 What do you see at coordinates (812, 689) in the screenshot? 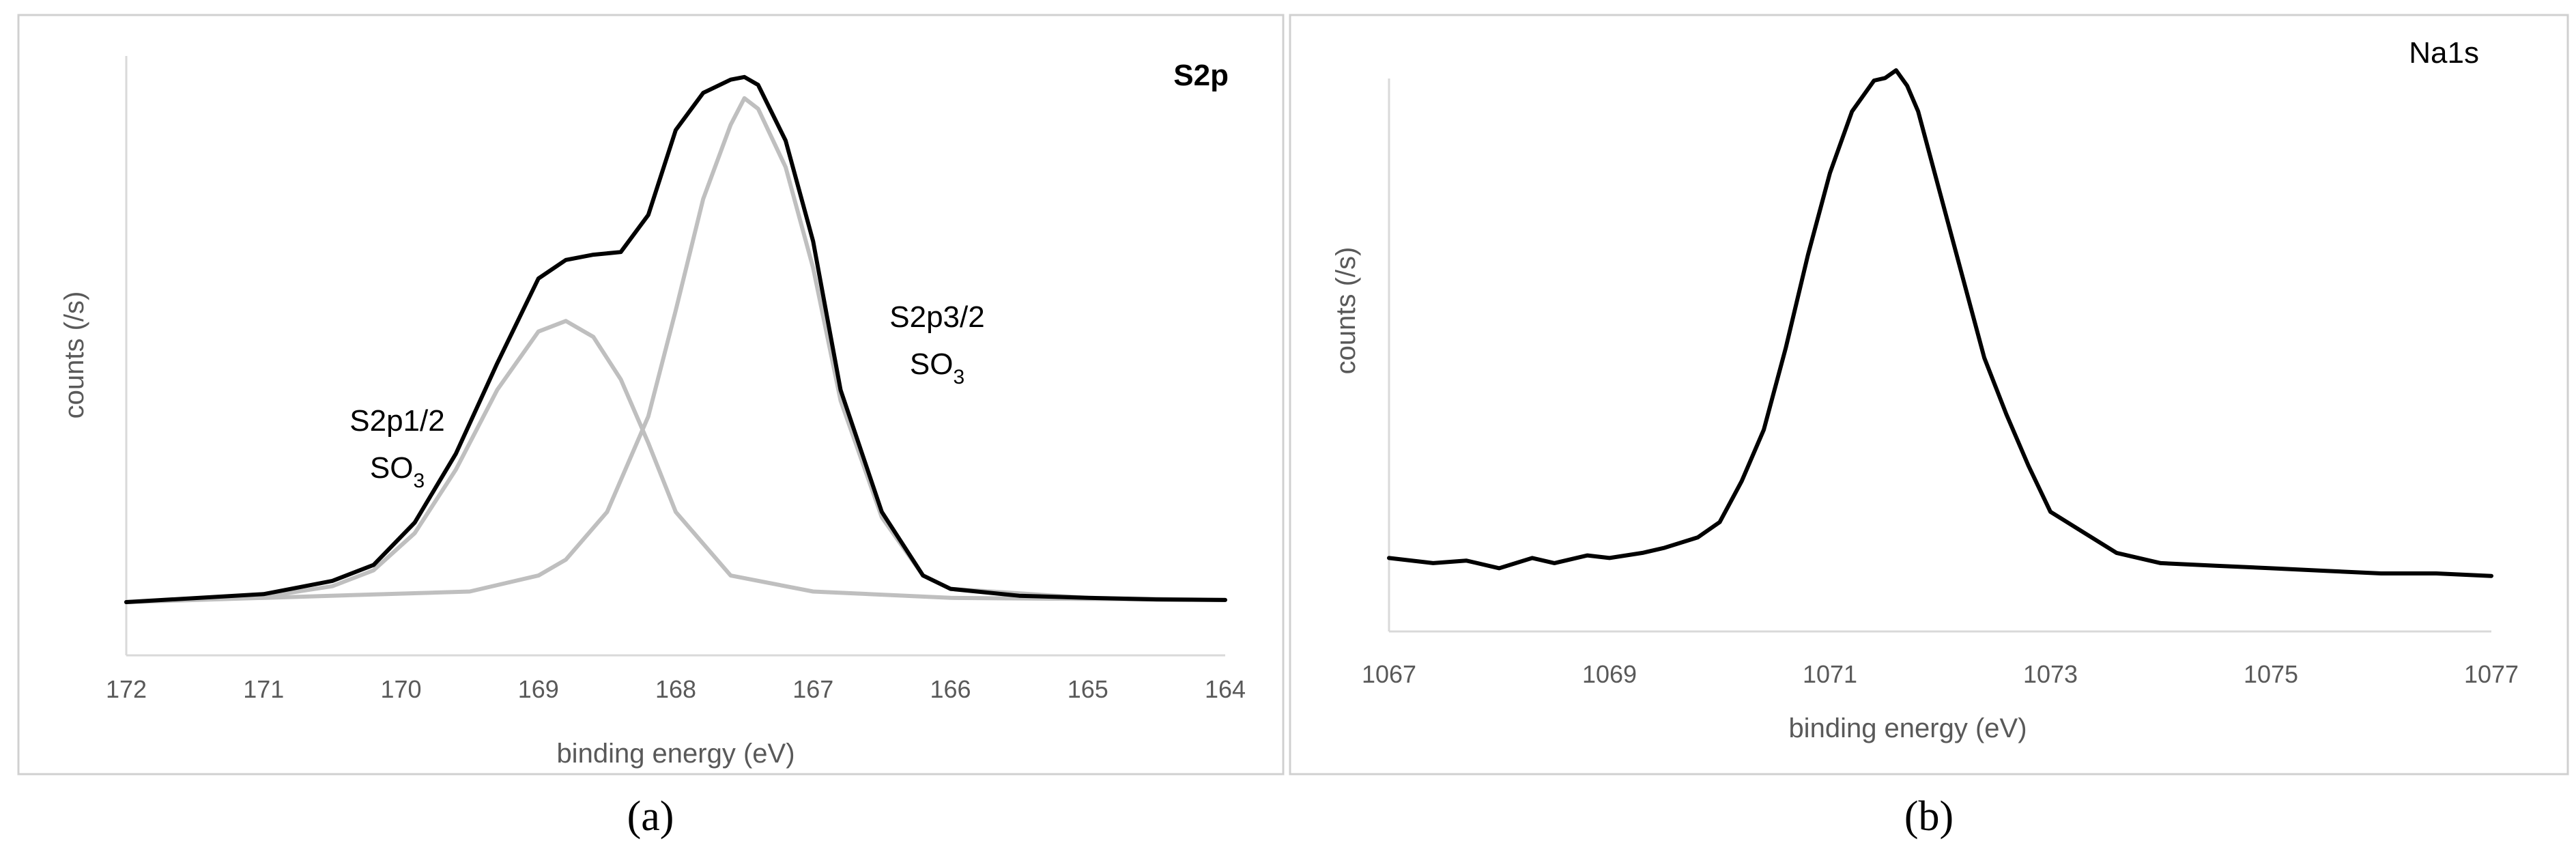
I see `panel-a-x-tick: 167` at bounding box center [812, 689].